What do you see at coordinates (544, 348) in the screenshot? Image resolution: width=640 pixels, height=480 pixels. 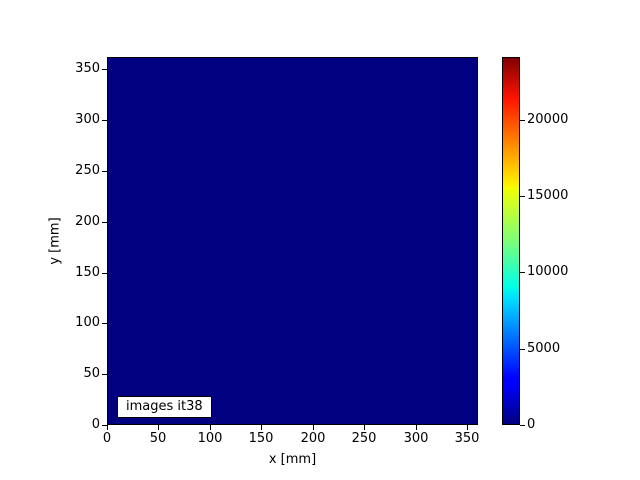 I see `colorbar-tick-label: 5000` at bounding box center [544, 348].